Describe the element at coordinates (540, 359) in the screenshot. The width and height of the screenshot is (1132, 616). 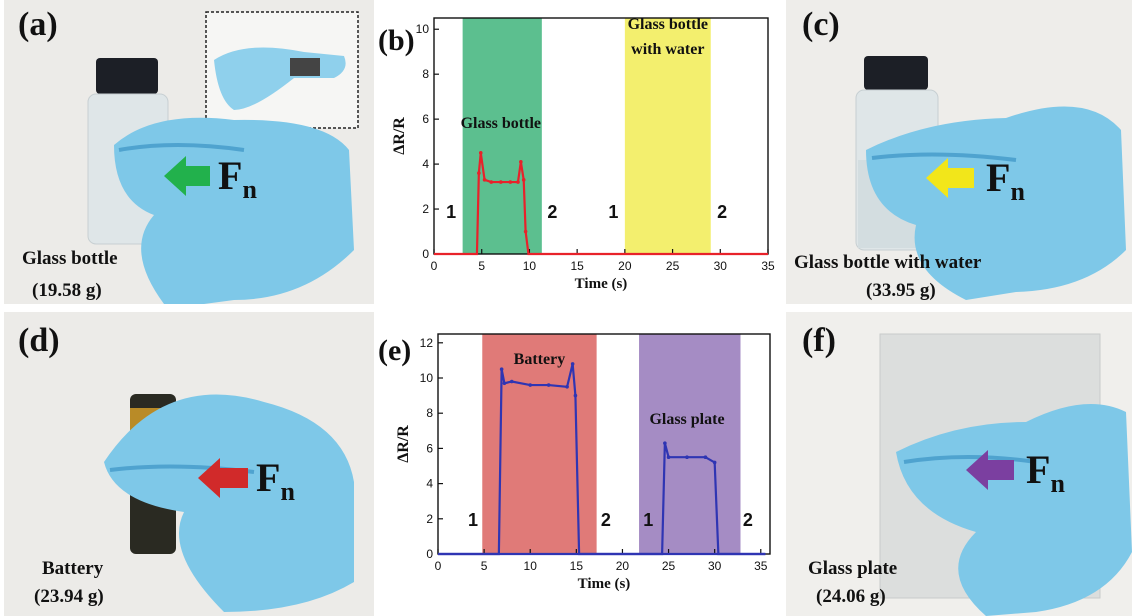
I see `annotation-text: Battery` at that location.